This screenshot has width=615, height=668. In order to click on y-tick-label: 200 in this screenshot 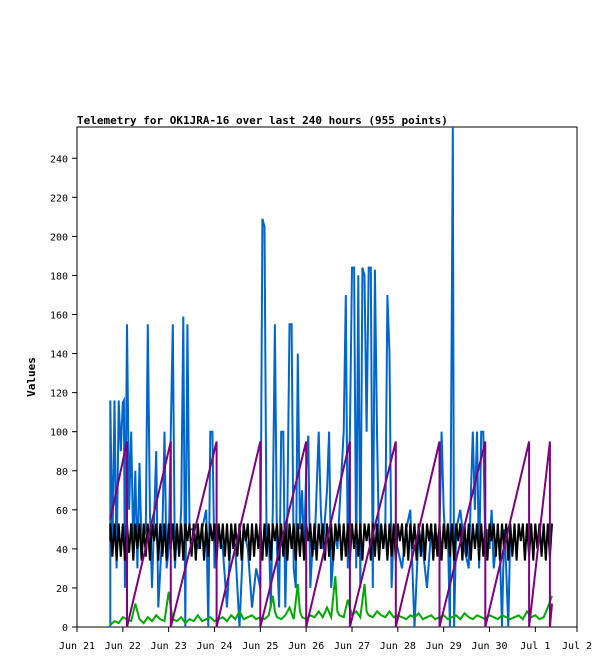, I will do `click(59, 237)`.